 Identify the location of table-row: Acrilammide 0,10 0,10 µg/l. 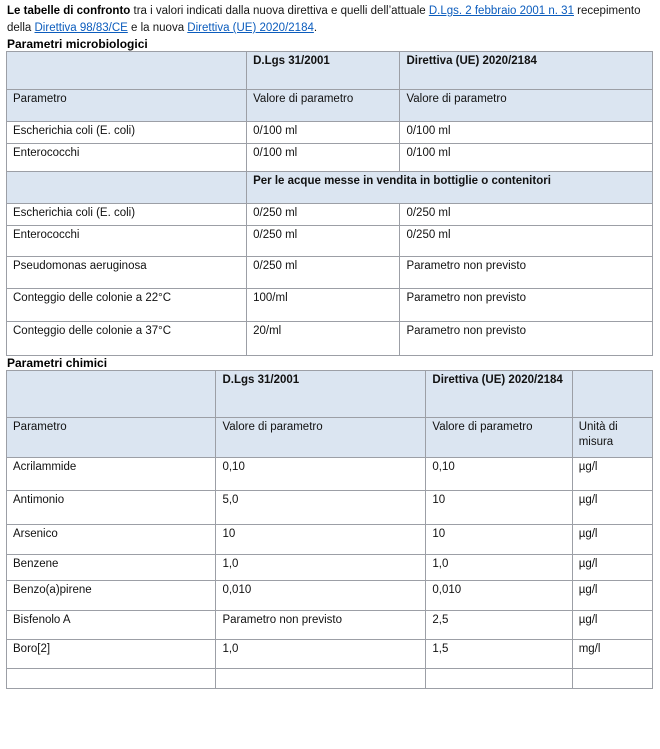
(329, 474).